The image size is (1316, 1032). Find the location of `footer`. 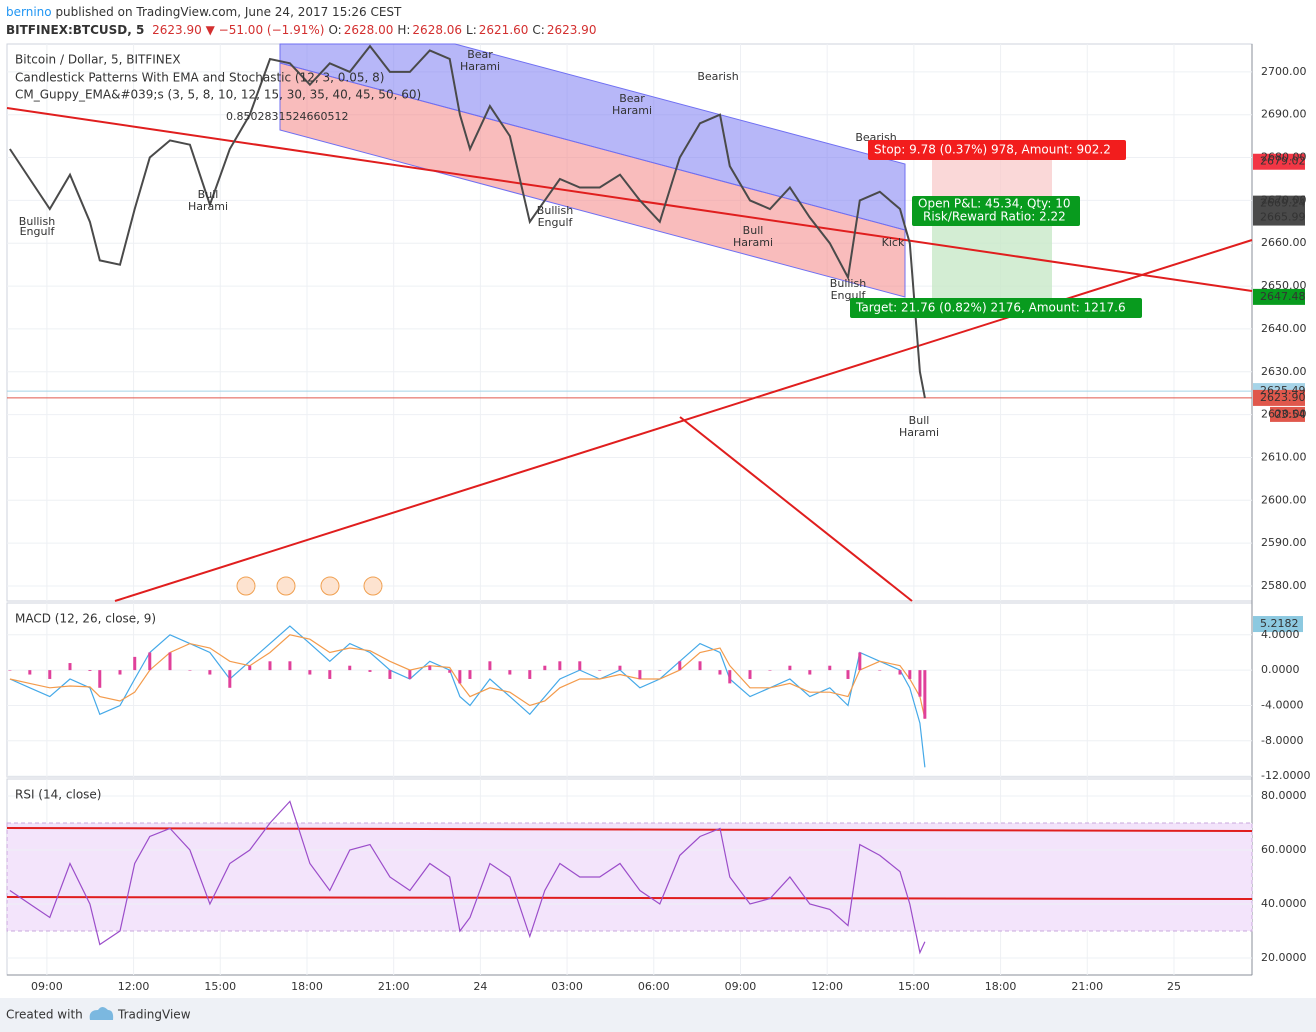

footer is located at coordinates (658, 1015).